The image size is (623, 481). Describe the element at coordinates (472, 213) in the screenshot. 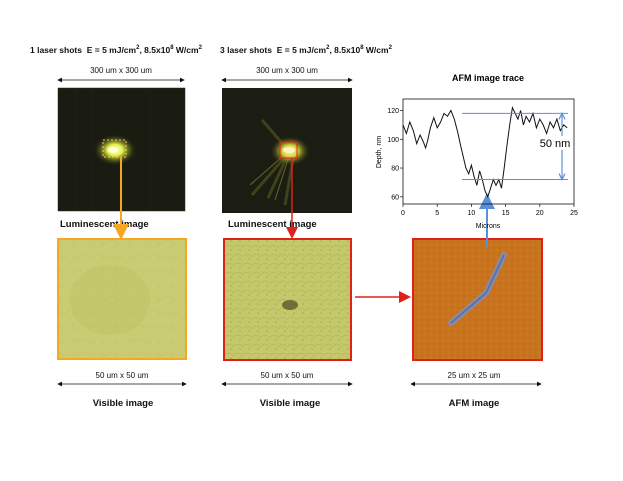

I see `x-tick-label: 10` at that location.